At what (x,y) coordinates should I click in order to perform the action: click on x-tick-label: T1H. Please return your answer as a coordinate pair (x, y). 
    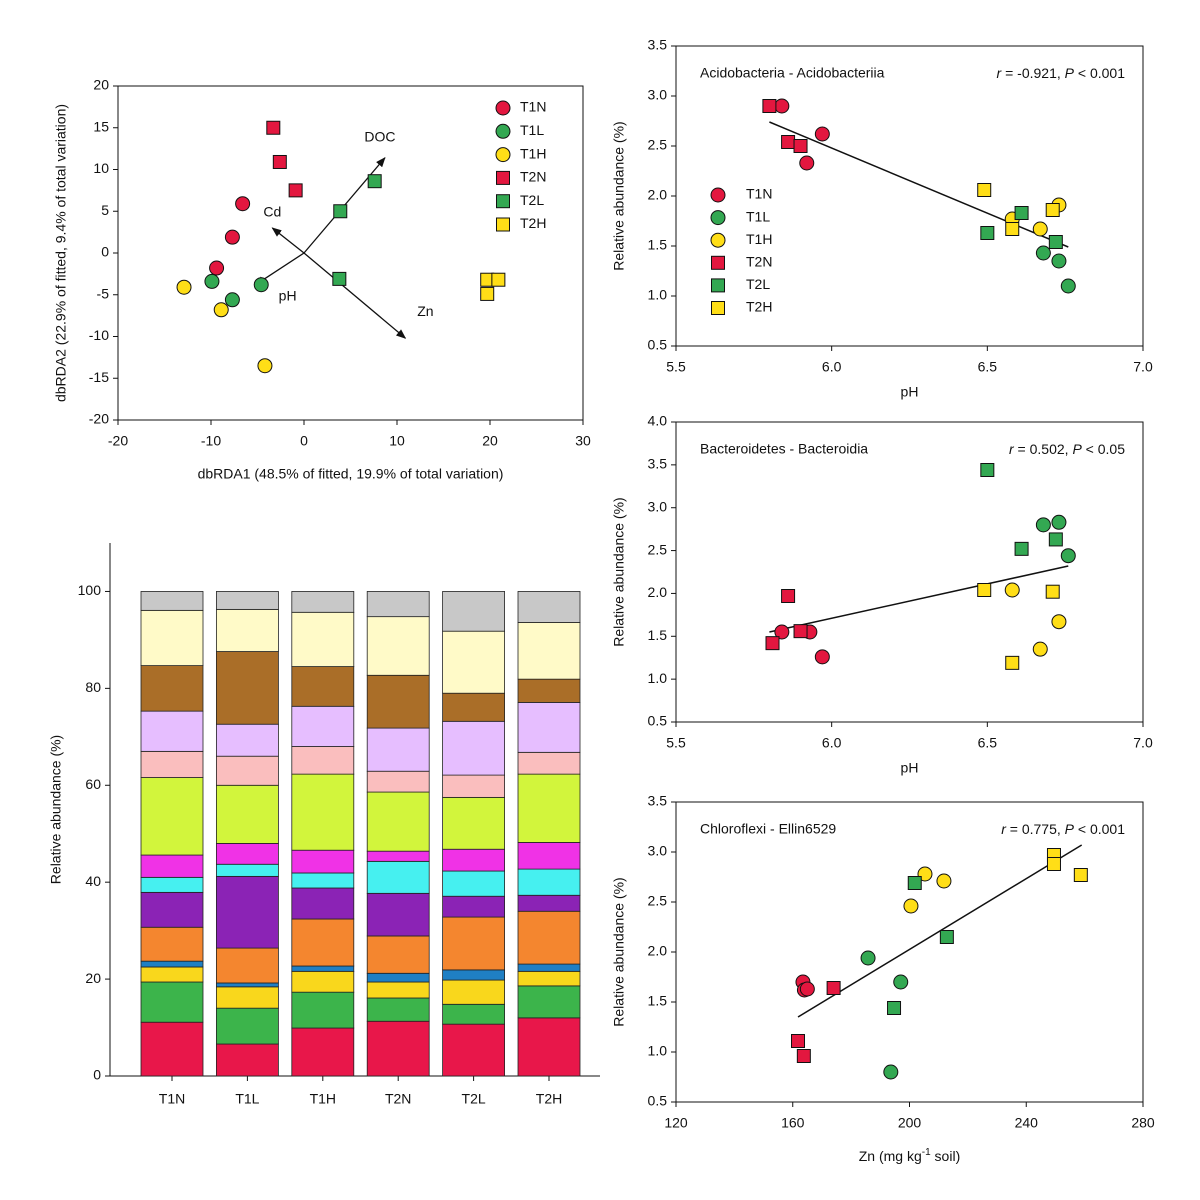
    Looking at the image, I should click on (323, 1099).